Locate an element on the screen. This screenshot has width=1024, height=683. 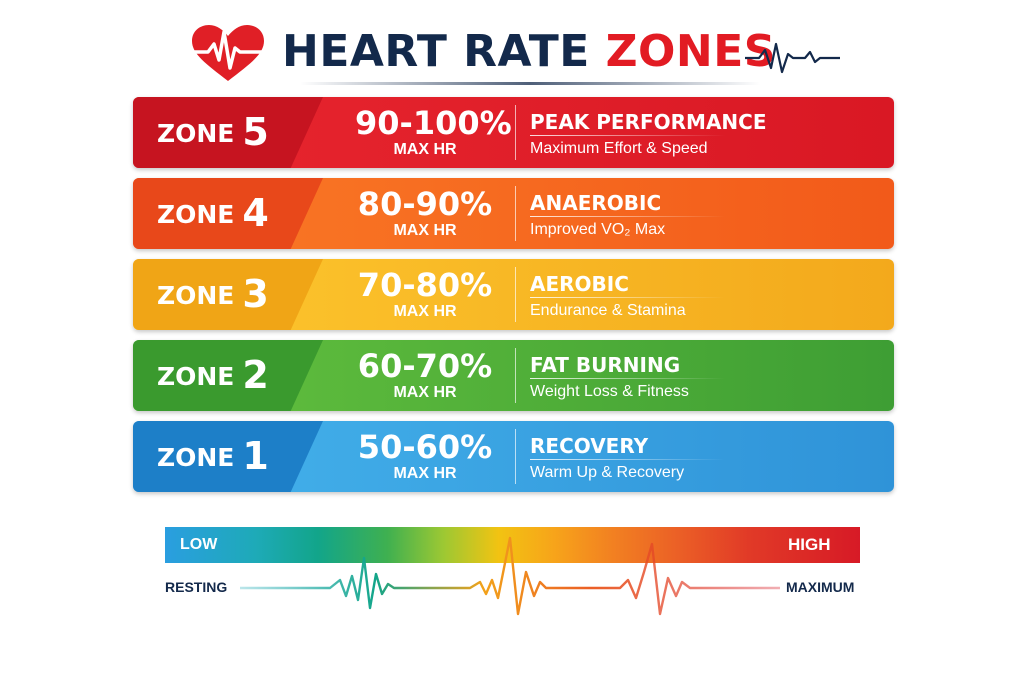
zone-1-description: Warm Up & Recovery is located at coordinates (607, 472).